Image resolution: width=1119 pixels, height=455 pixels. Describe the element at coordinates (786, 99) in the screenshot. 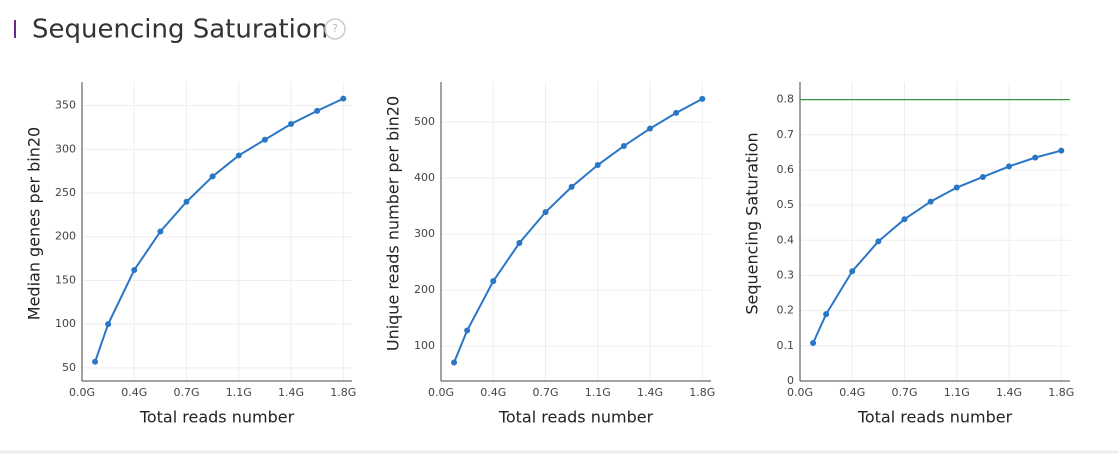

I see `y-tick-label: 0.8` at that location.